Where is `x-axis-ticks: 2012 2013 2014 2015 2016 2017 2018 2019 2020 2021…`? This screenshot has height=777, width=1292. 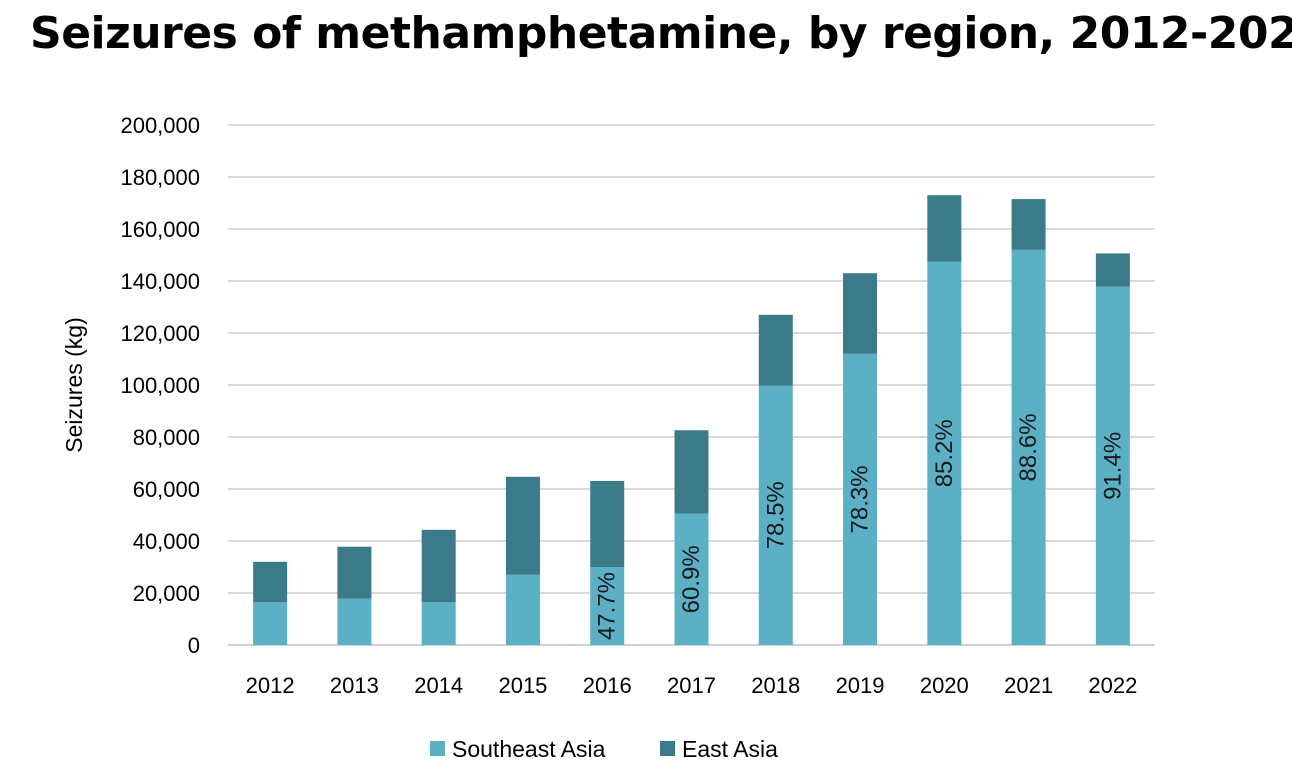 x-axis-ticks: 2012 2013 2014 2015 2016 2017 2018 2019 2020 2021… is located at coordinates (692, 685).